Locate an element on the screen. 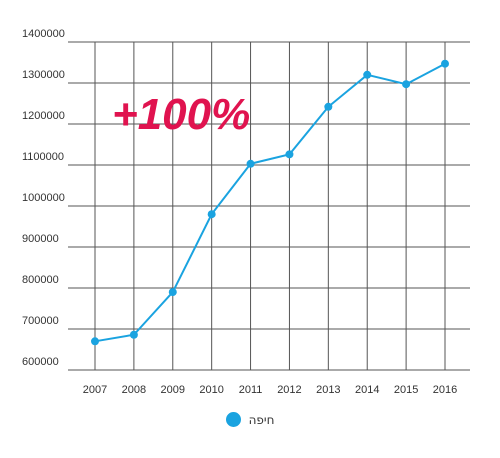 The height and width of the screenshot is (458, 500). x-tick-label: 2010 is located at coordinates (211, 390).